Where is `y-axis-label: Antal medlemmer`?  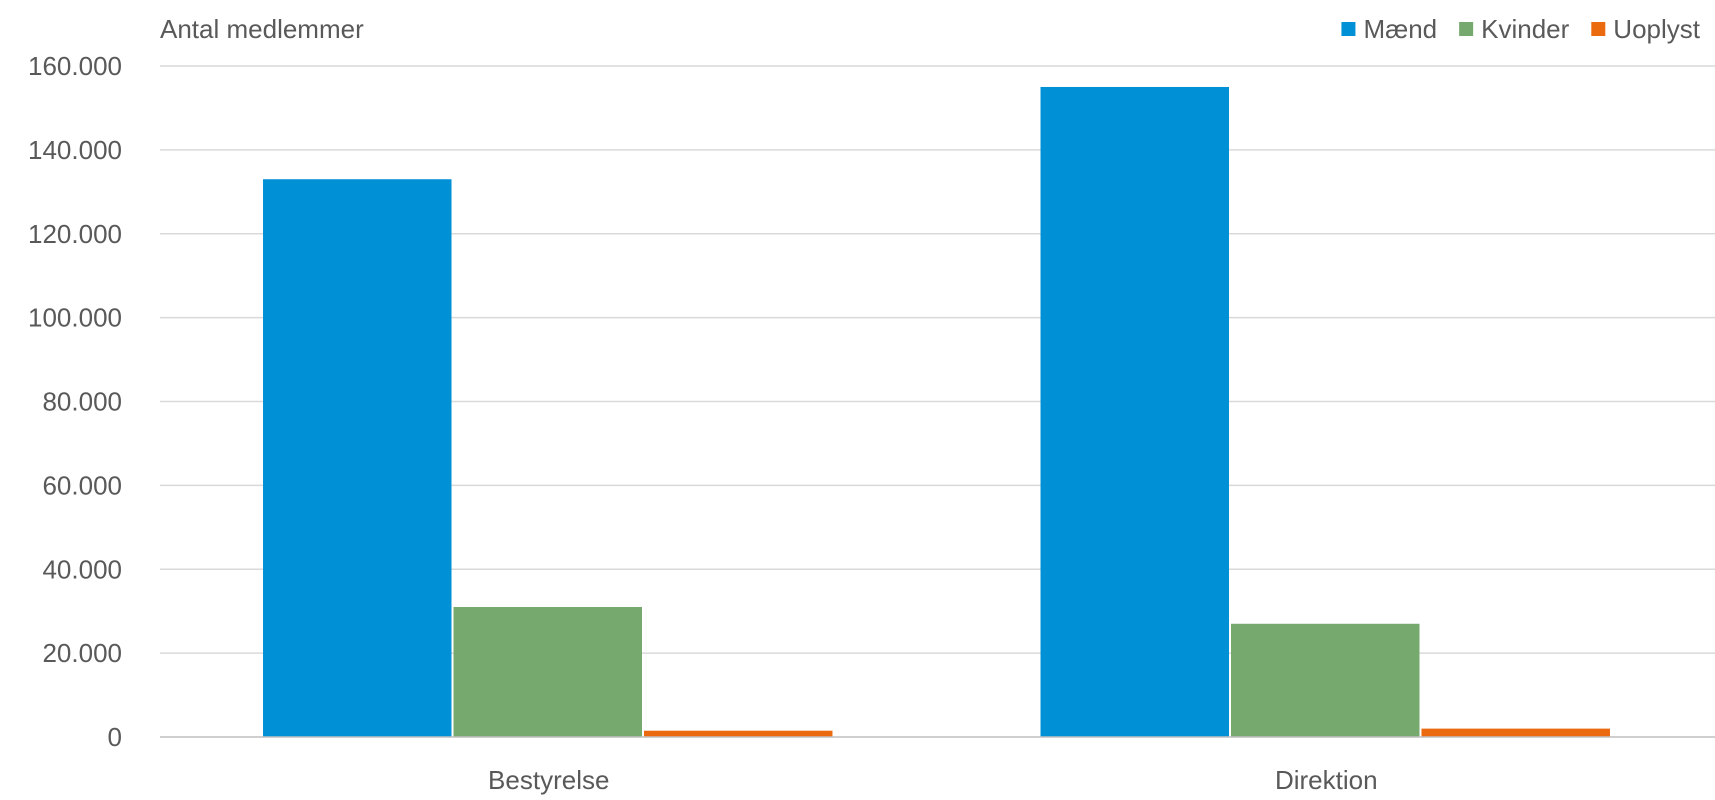 y-axis-label: Antal medlemmer is located at coordinates (262, 29).